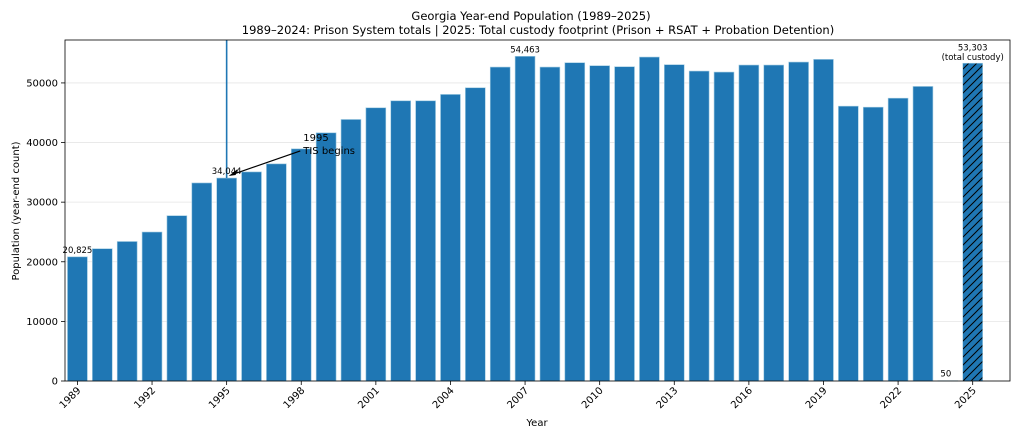  What do you see at coordinates (525, 50) in the screenshot?
I see `data-label: 54,463` at bounding box center [525, 50].